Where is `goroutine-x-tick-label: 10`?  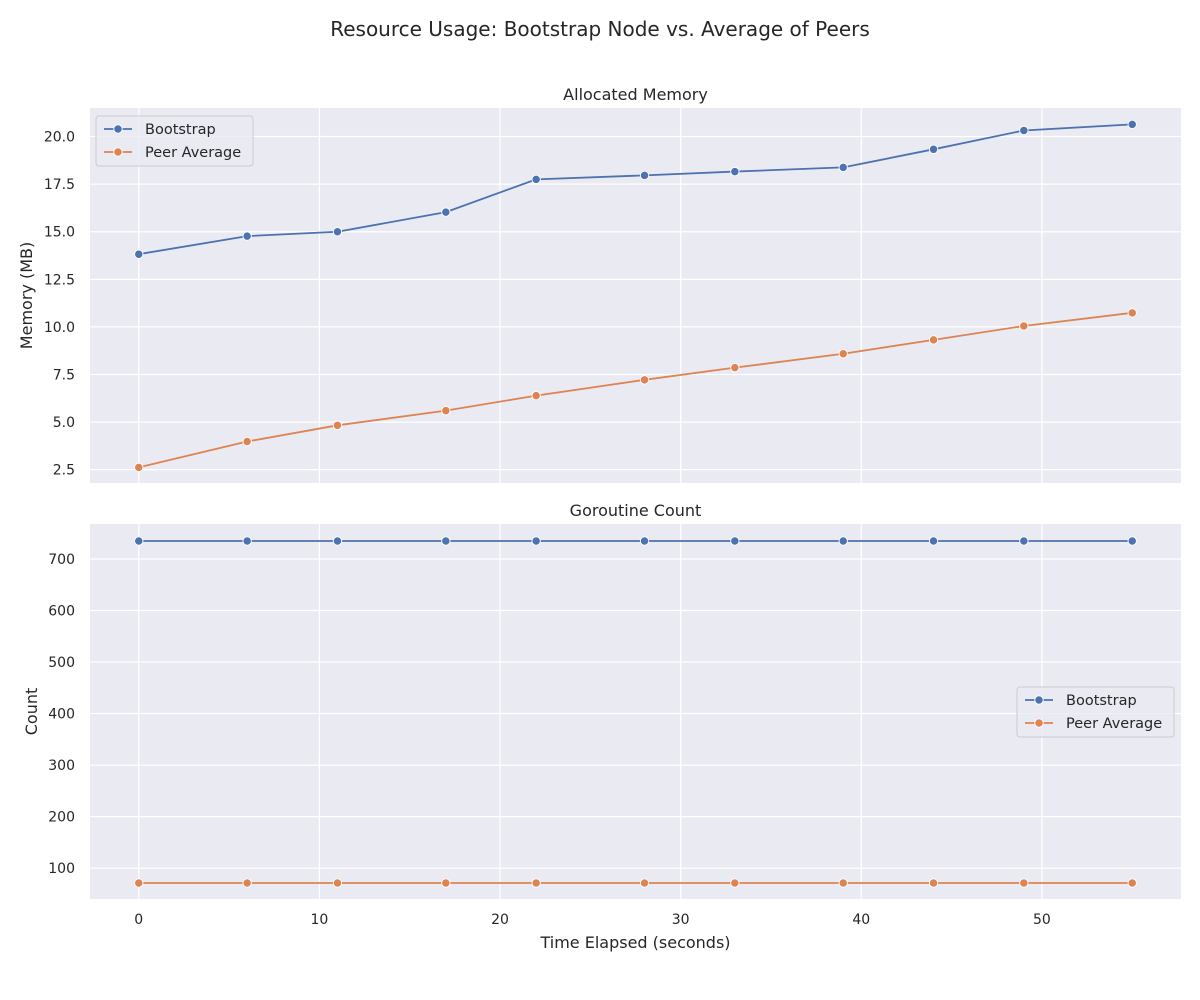 goroutine-x-tick-label: 10 is located at coordinates (319, 920).